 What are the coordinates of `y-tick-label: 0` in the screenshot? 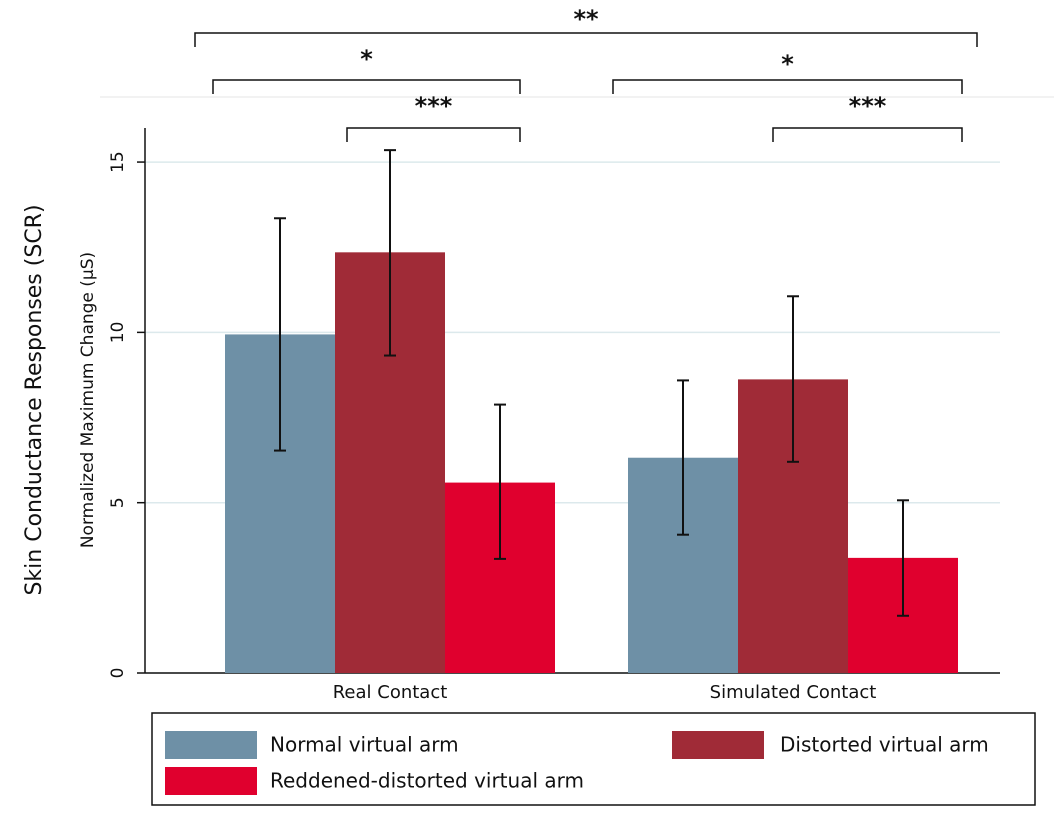 It's located at (118, 673).